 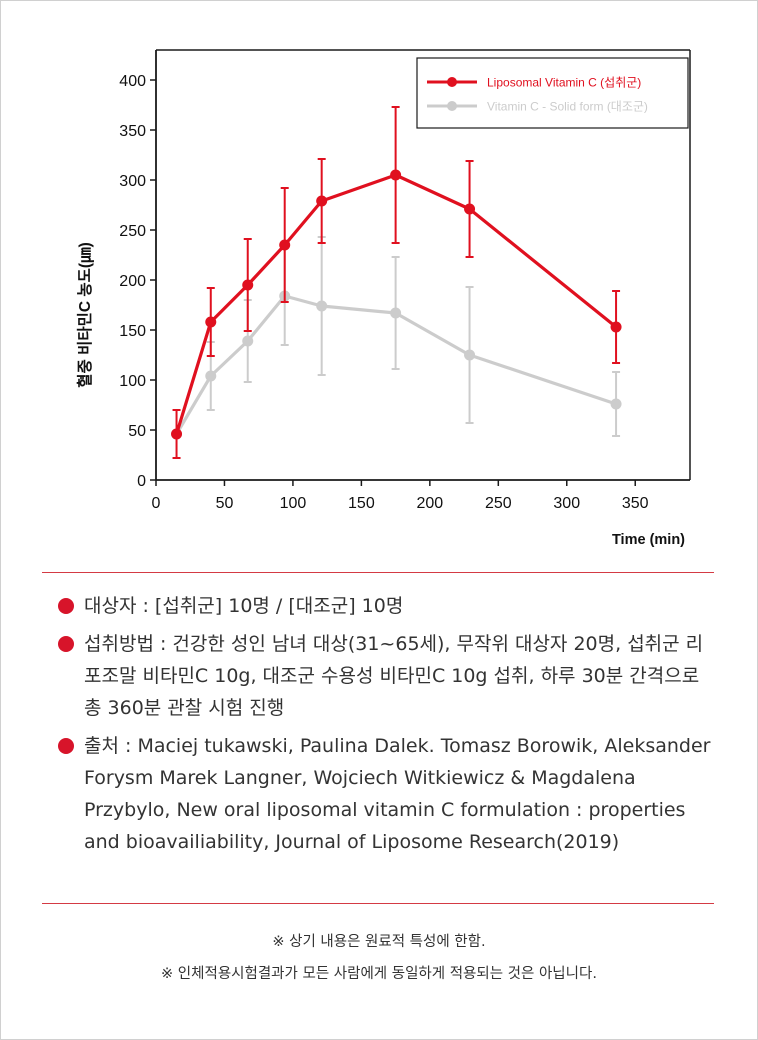 I want to click on x-tick-label: 350, so click(x=635, y=503).